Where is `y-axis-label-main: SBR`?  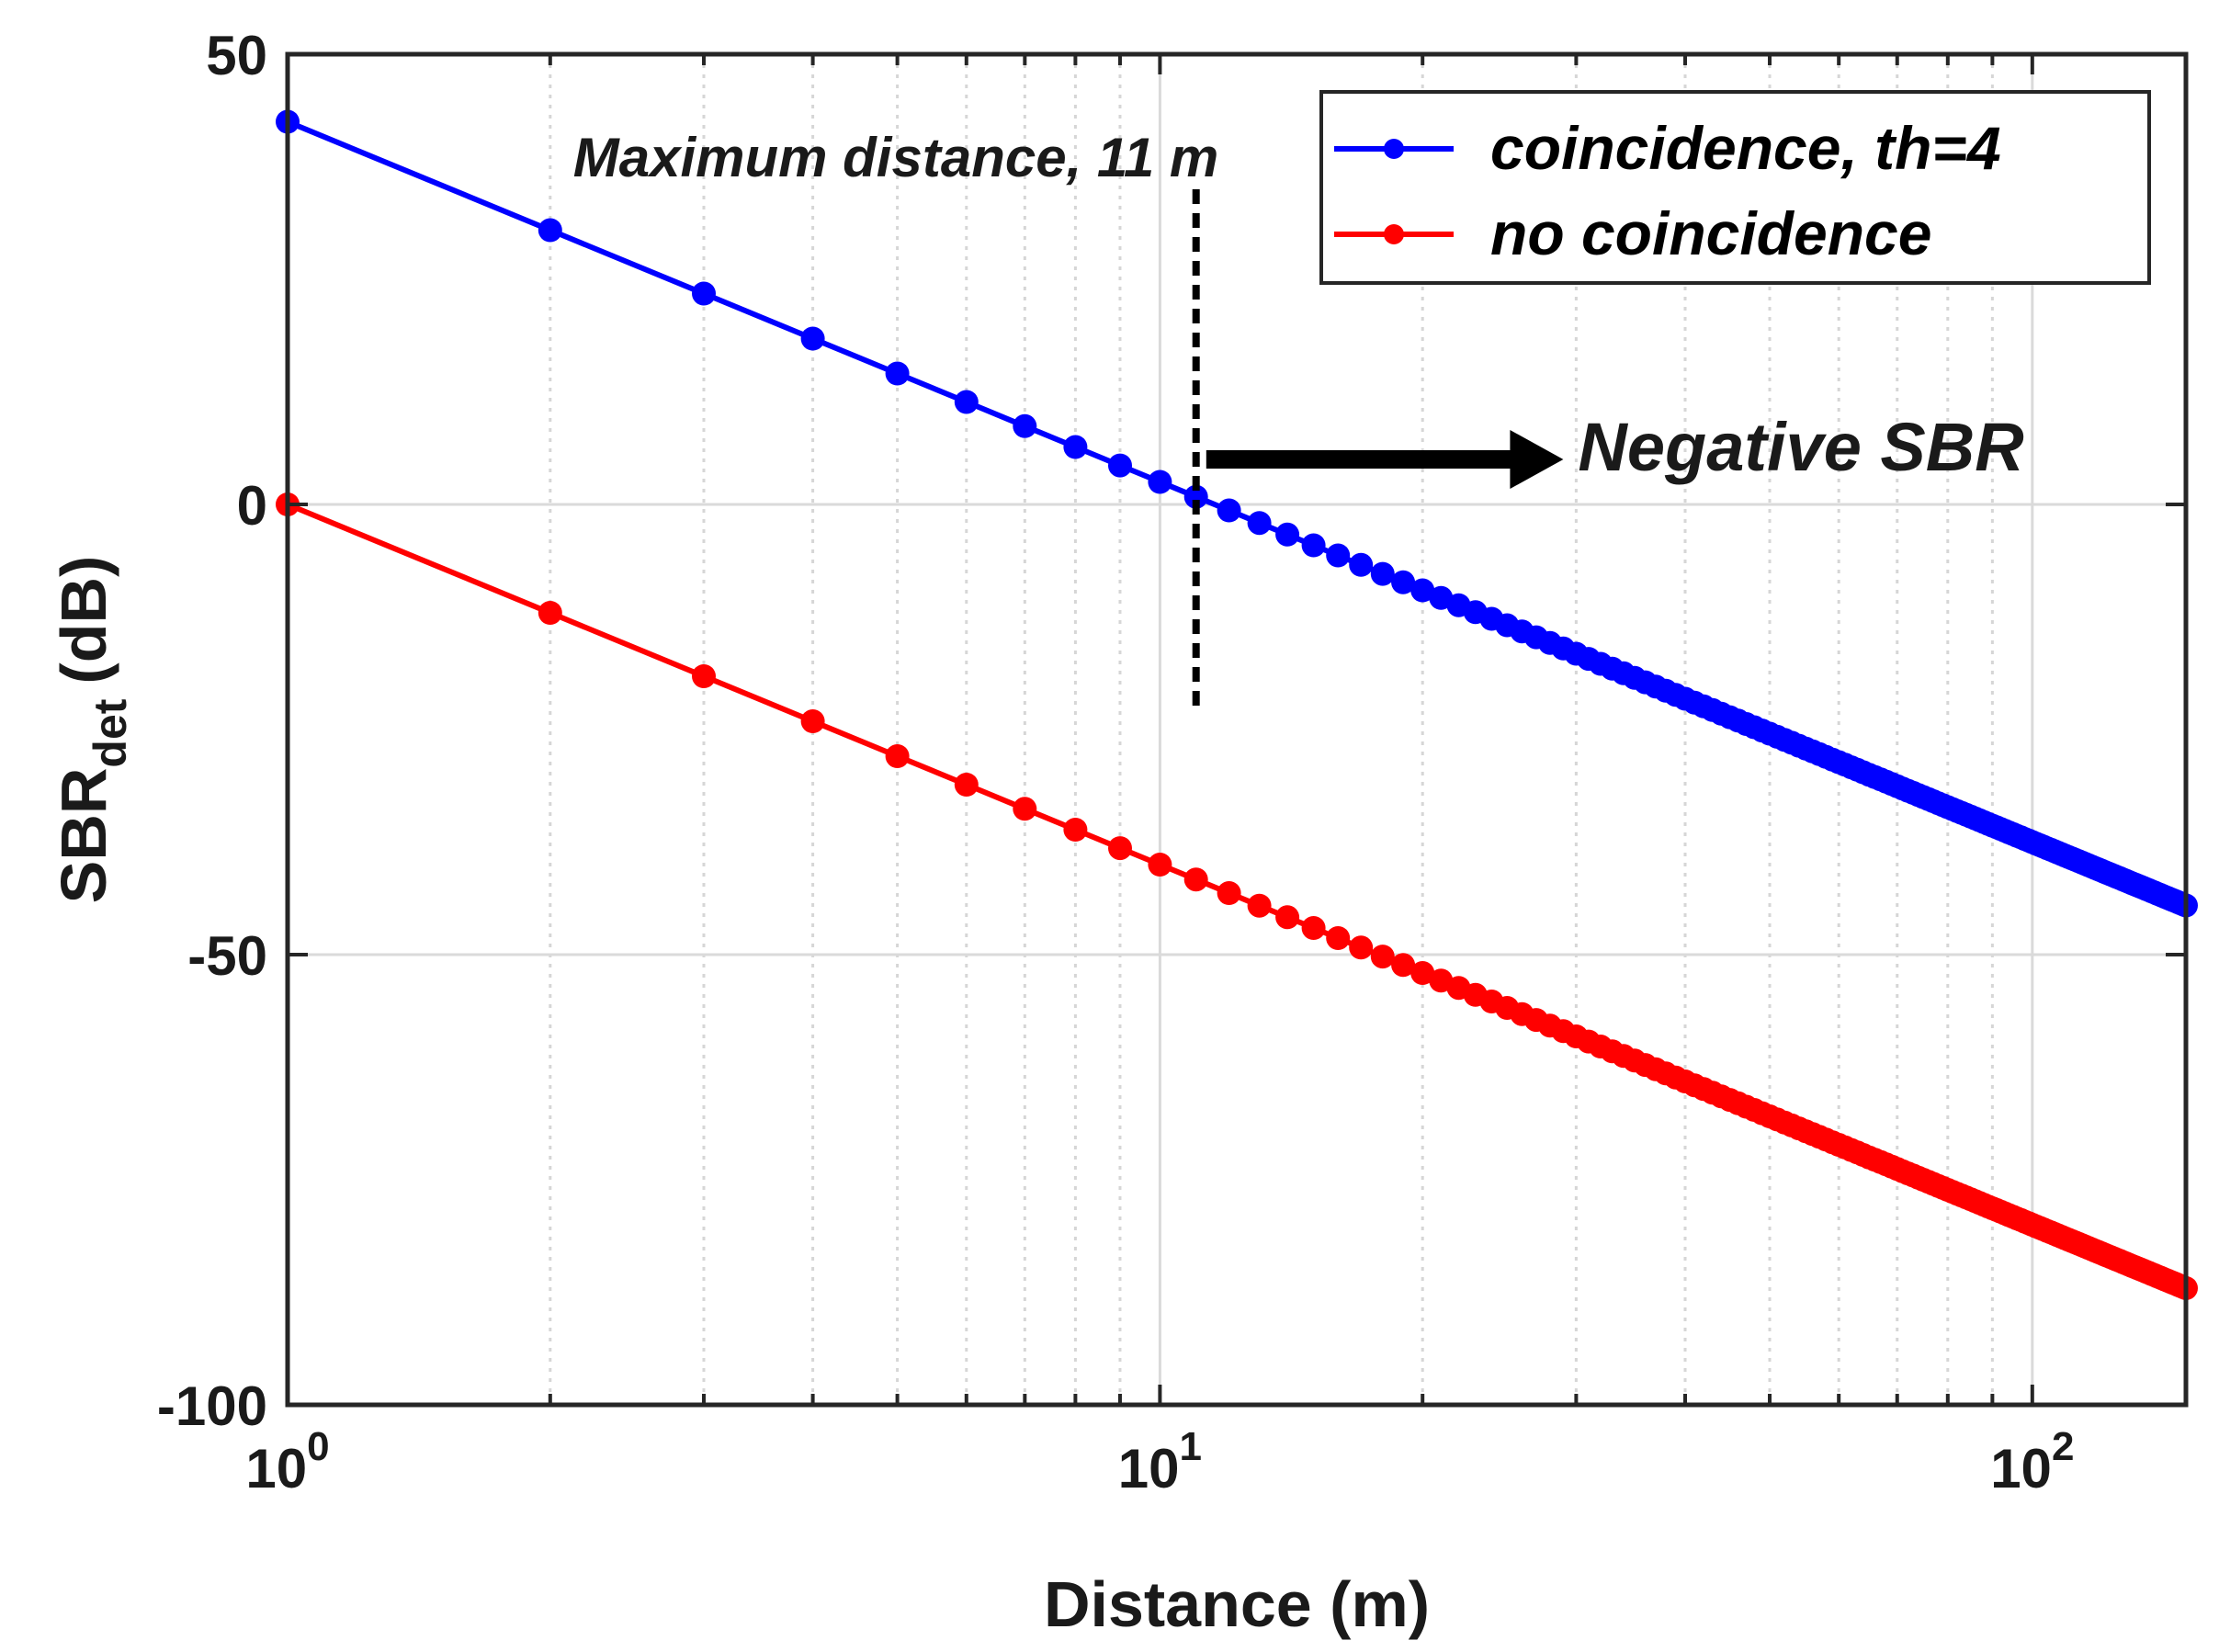 y-axis-label-main: SBR is located at coordinates (83, 836).